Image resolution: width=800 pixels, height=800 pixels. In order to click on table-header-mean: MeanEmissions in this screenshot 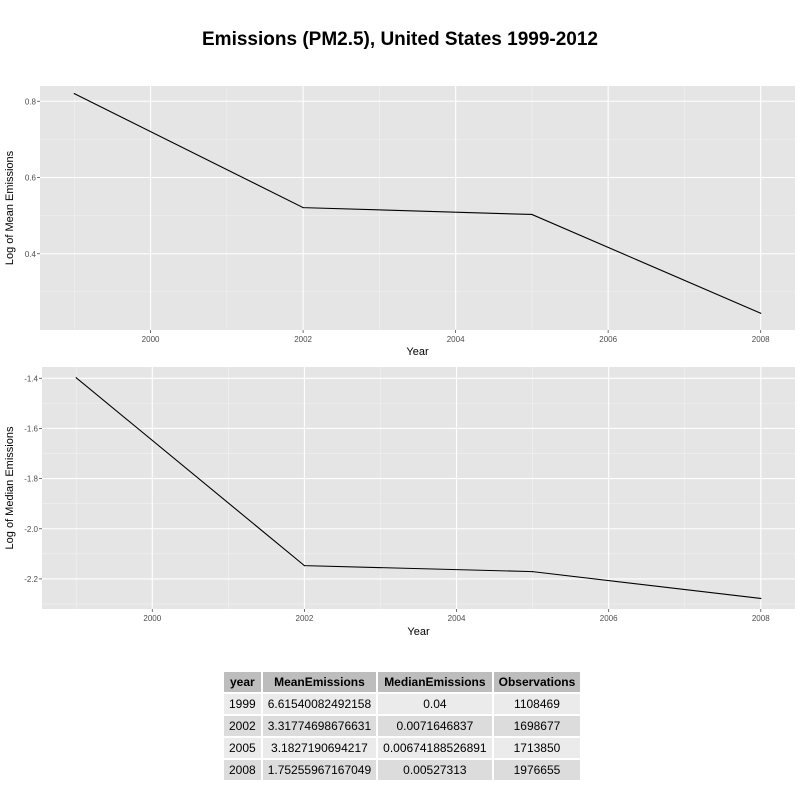, I will do `click(319, 682)`.